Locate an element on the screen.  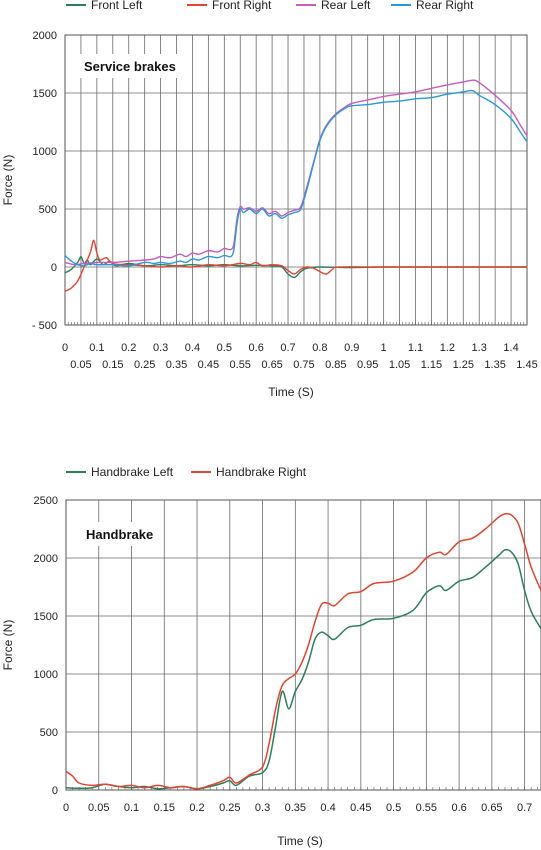
y-tick-label: 2500 is located at coordinates (46, 501).